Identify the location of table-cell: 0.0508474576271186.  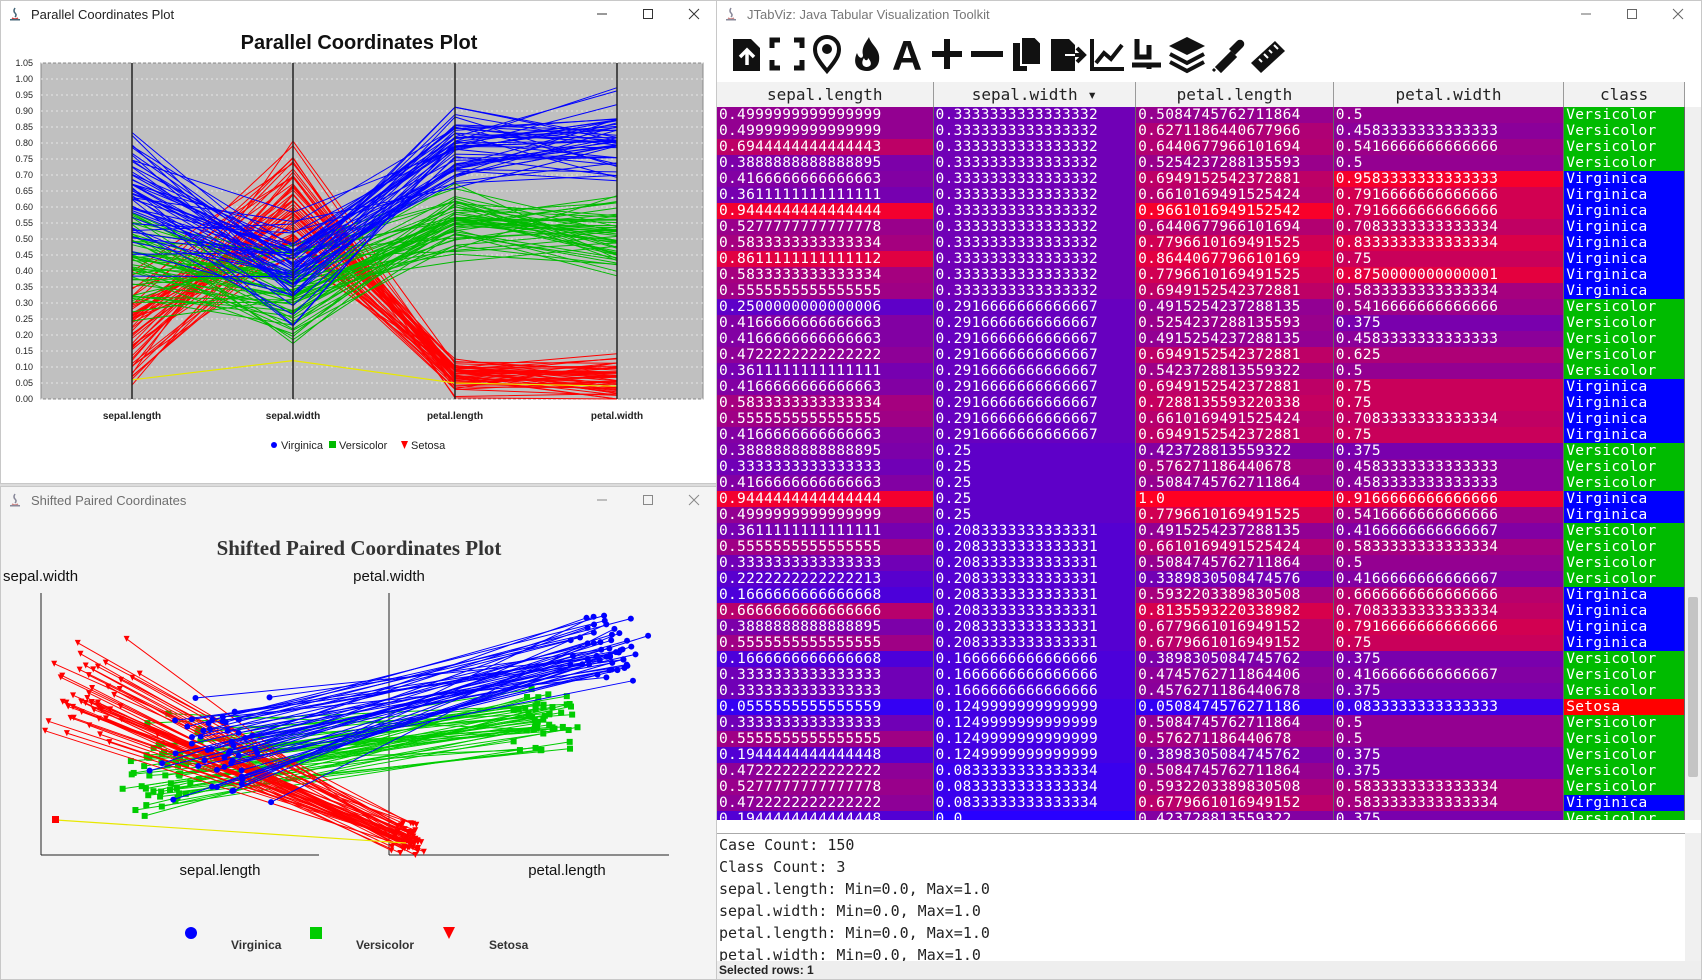
(1235, 707).